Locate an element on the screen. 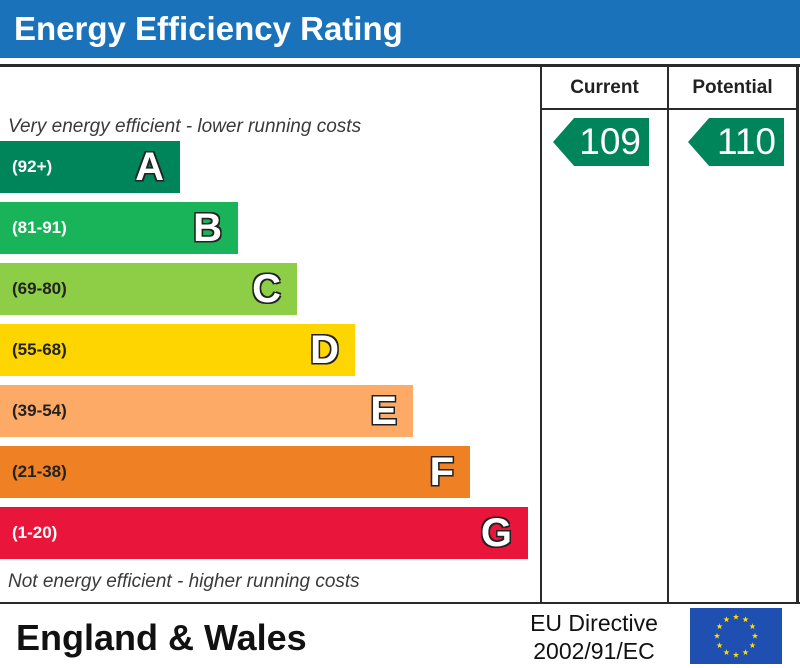 The width and height of the screenshot is (800, 668). band-g: (1-20) G is located at coordinates (264, 533).